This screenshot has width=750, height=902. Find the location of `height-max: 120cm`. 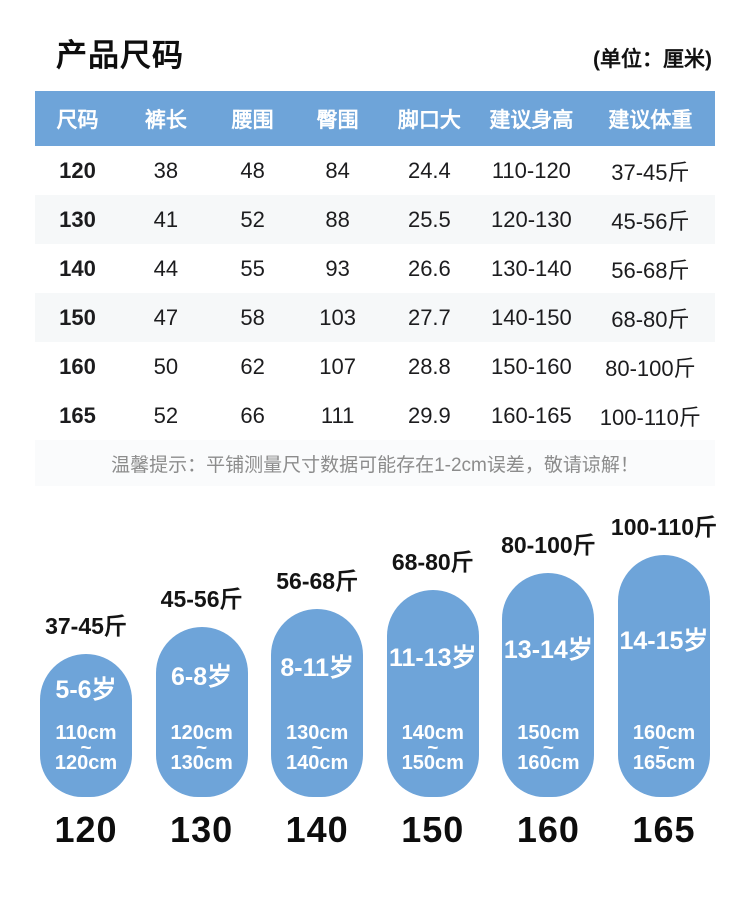

height-max: 120cm is located at coordinates (86, 763).